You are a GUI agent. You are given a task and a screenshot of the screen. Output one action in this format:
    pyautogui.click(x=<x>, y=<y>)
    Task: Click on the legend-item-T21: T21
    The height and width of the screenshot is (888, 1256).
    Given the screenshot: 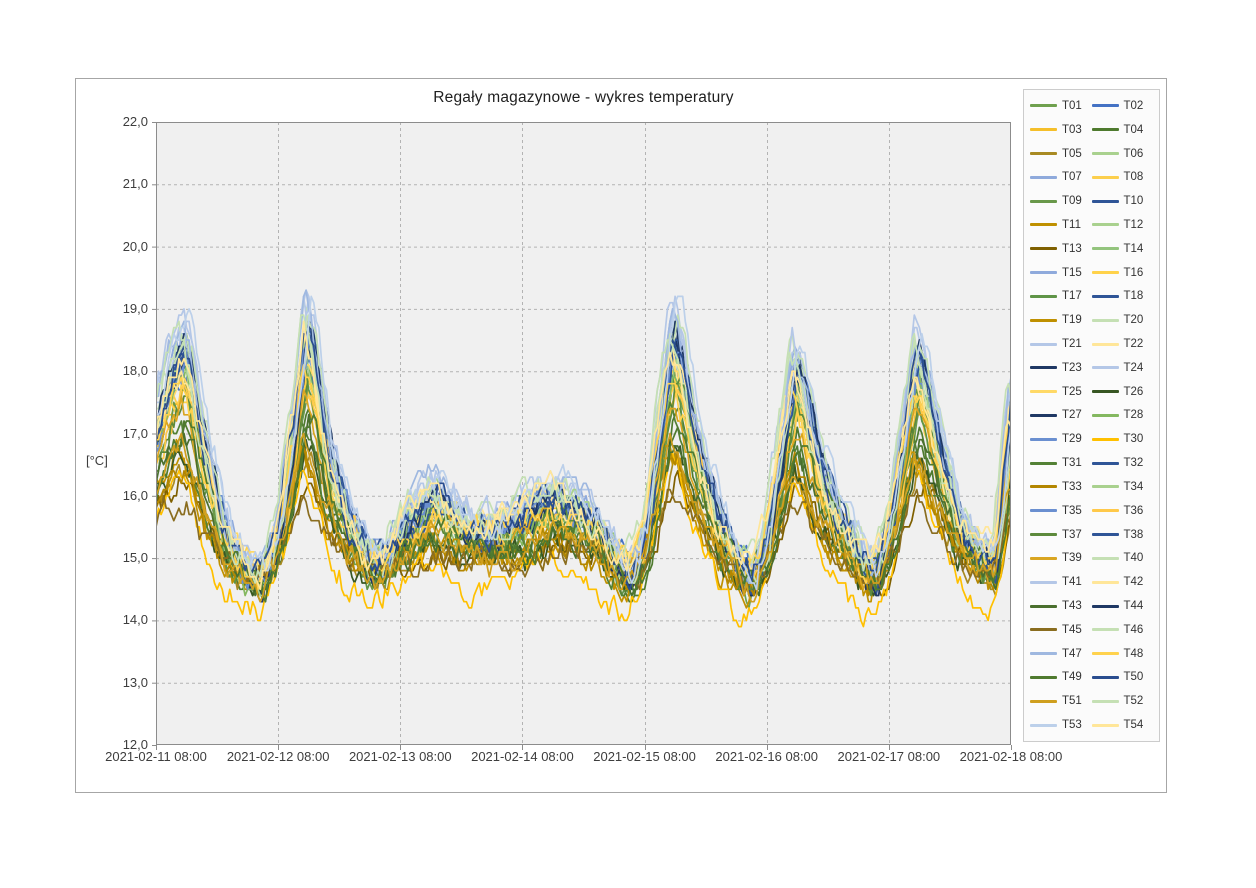 What is the action you would take?
    pyautogui.click(x=1061, y=344)
    